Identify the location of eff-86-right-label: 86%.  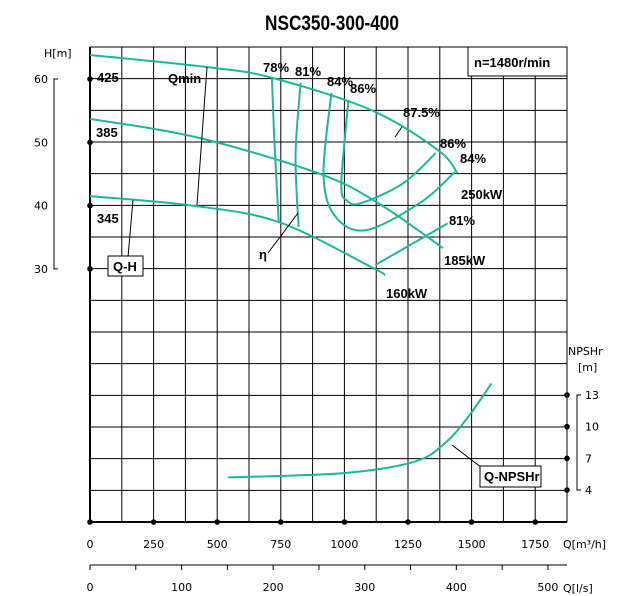
(453, 143).